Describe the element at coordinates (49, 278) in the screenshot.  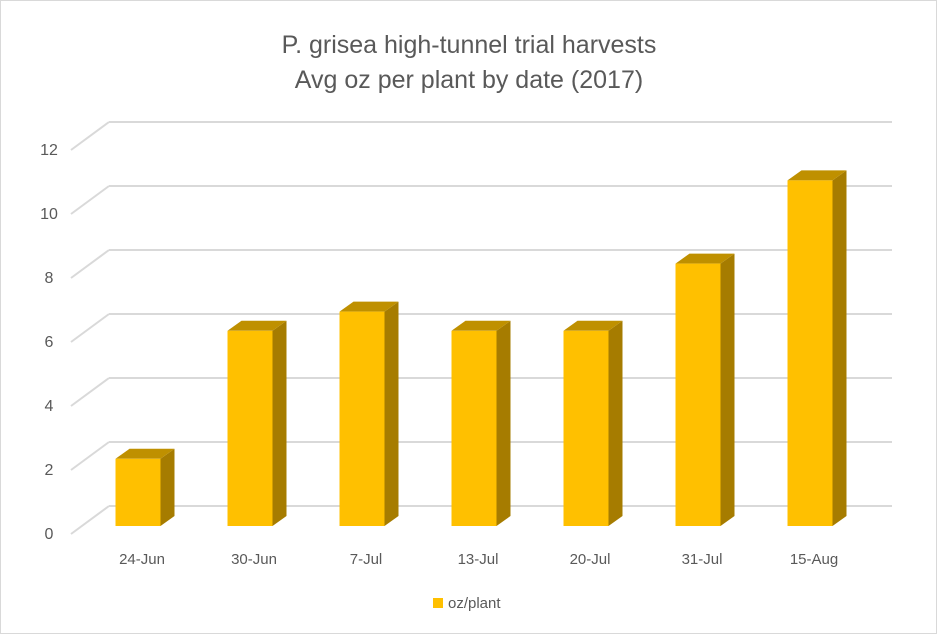
I see `y-tick-label: 8` at that location.